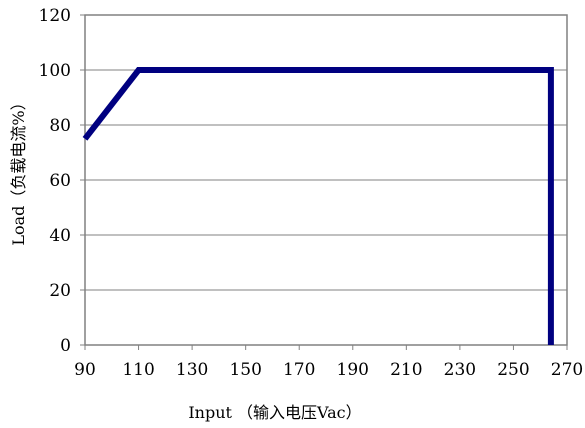 The height and width of the screenshot is (428, 585). I want to click on x-tick-label: 210, so click(406, 370).